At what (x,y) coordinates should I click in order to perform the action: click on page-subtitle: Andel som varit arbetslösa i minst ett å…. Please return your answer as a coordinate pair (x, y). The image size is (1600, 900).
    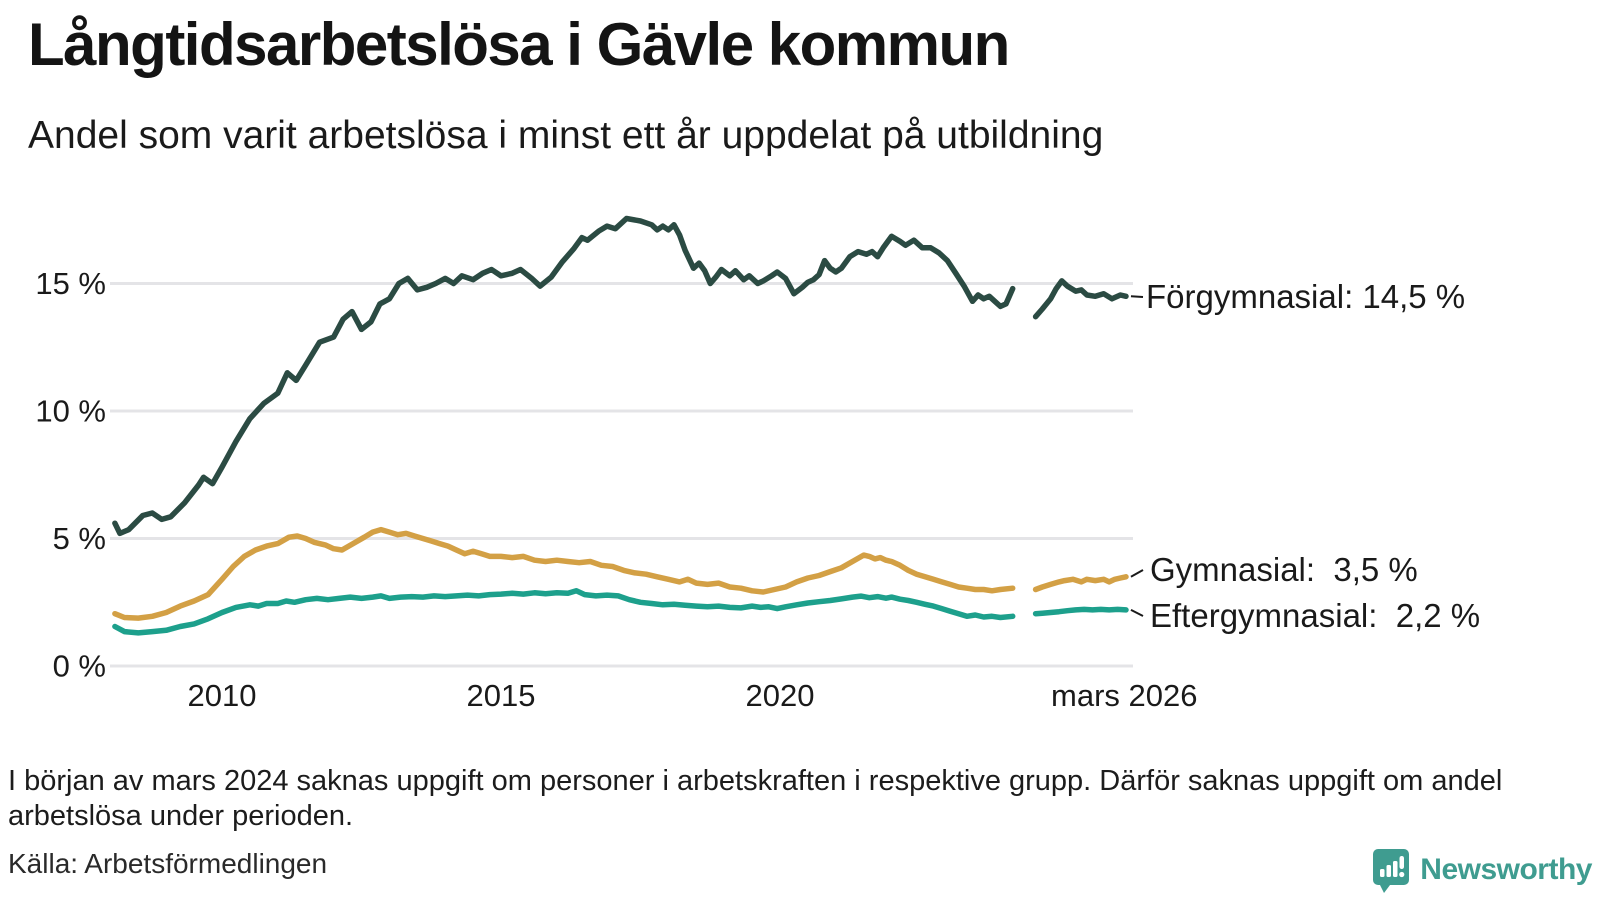
    Looking at the image, I should click on (566, 135).